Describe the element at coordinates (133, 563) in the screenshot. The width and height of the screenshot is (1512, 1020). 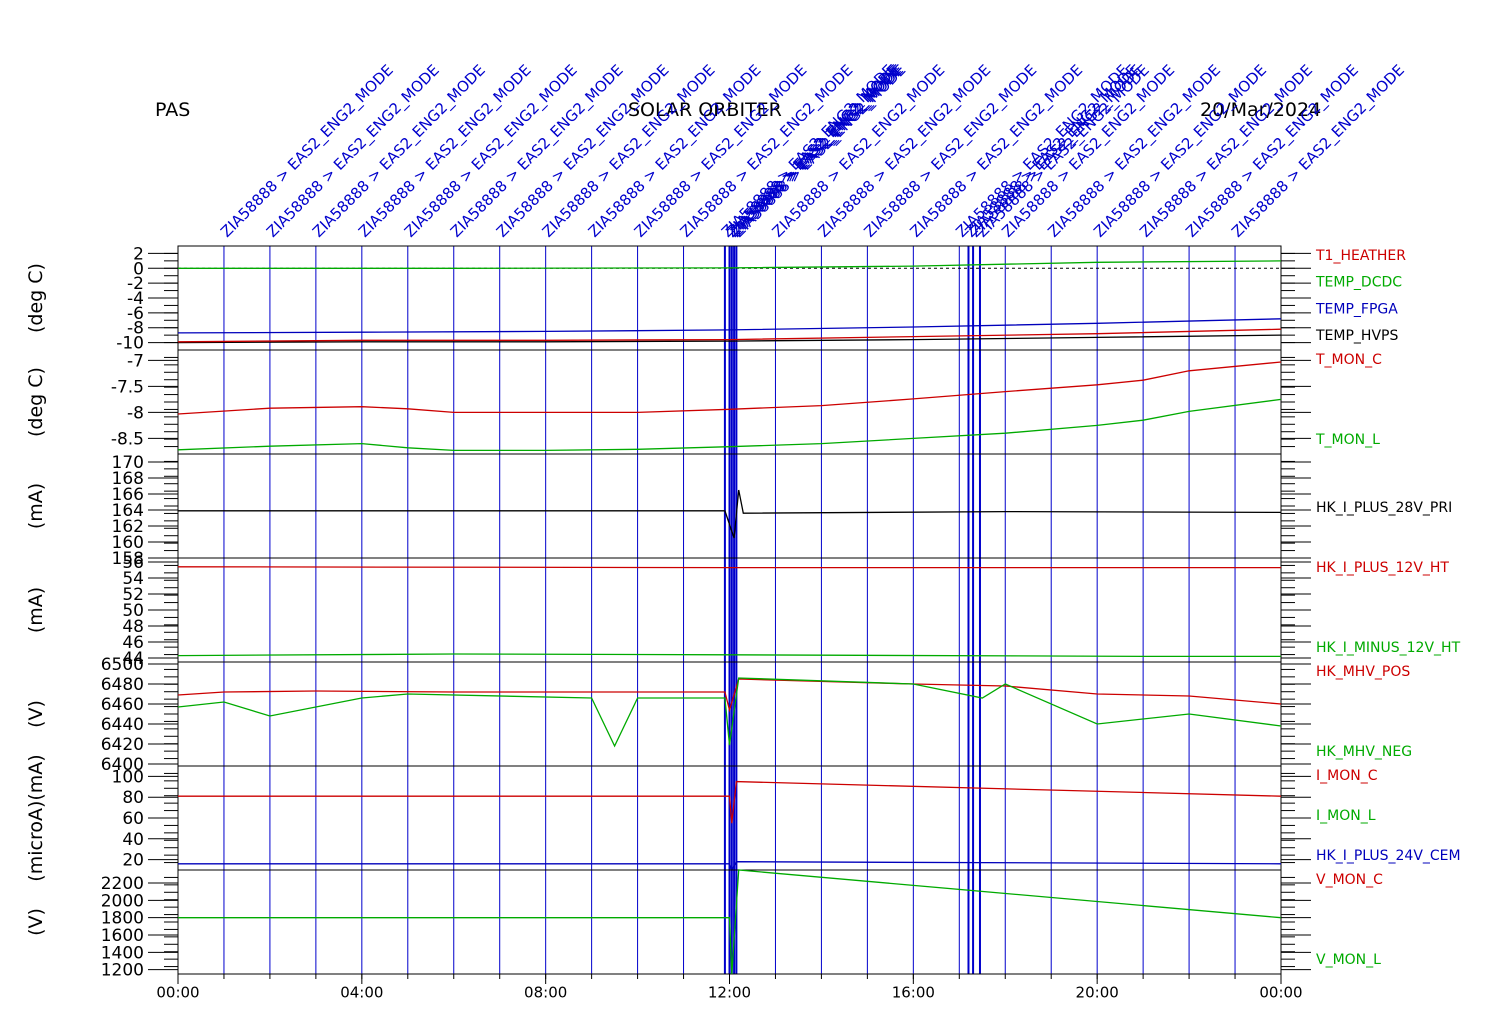
I see `y-tick-label: 56` at that location.